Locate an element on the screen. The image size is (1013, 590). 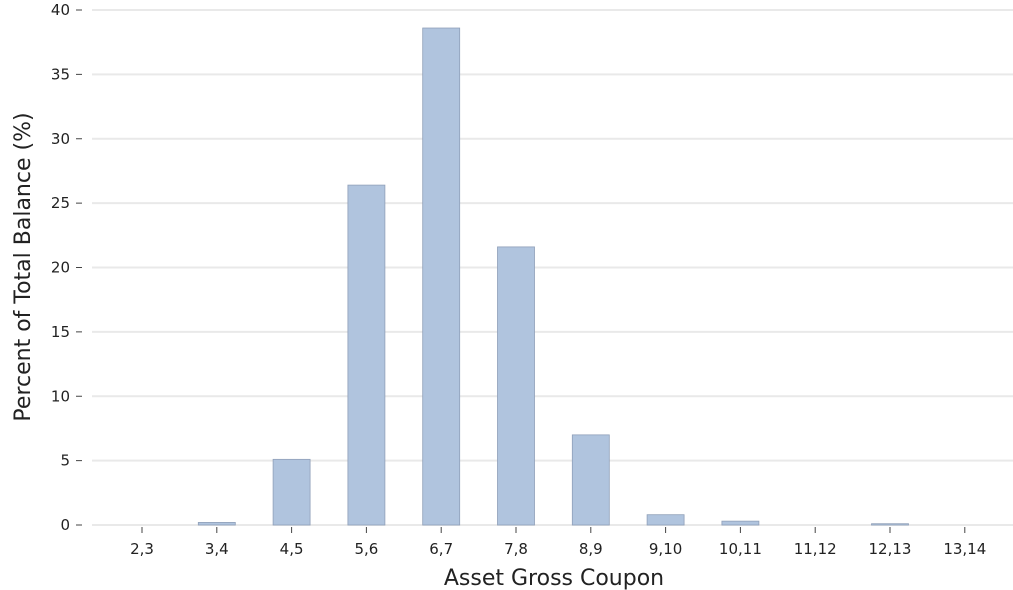
x-tick-label: 11,12 is located at coordinates (815, 549).